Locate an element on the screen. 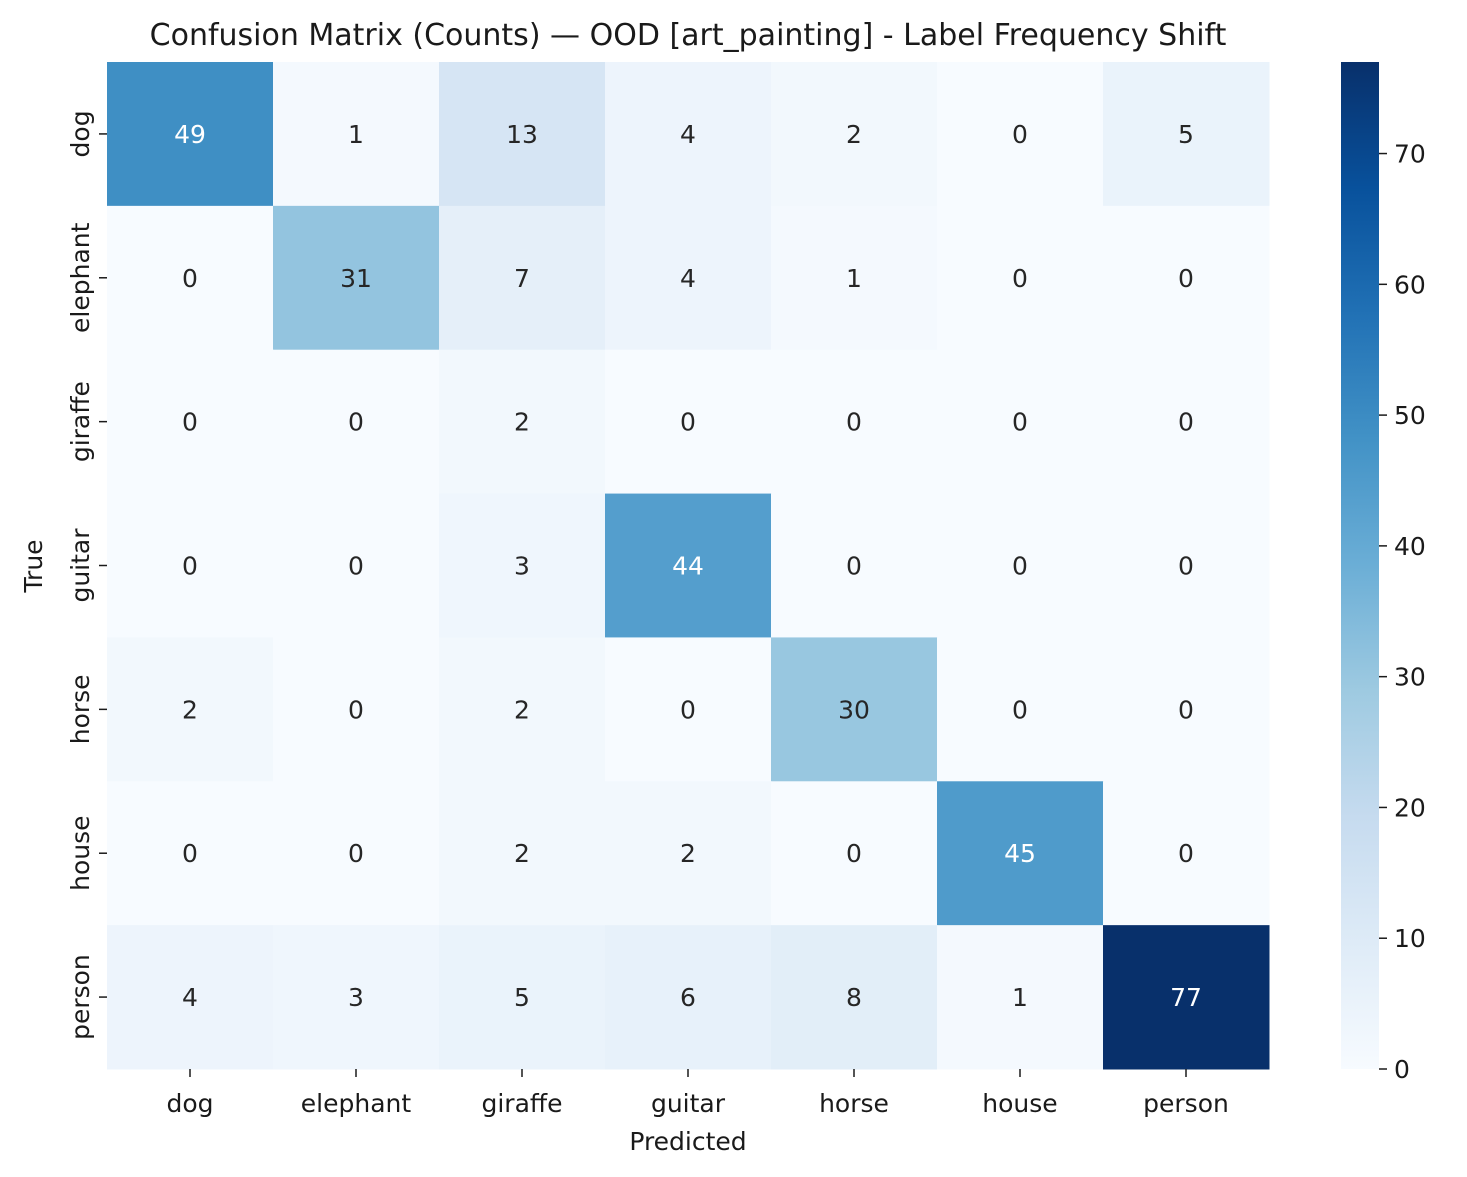 The image size is (1467, 1177). cell-value-label: 77 is located at coordinates (1186, 997).